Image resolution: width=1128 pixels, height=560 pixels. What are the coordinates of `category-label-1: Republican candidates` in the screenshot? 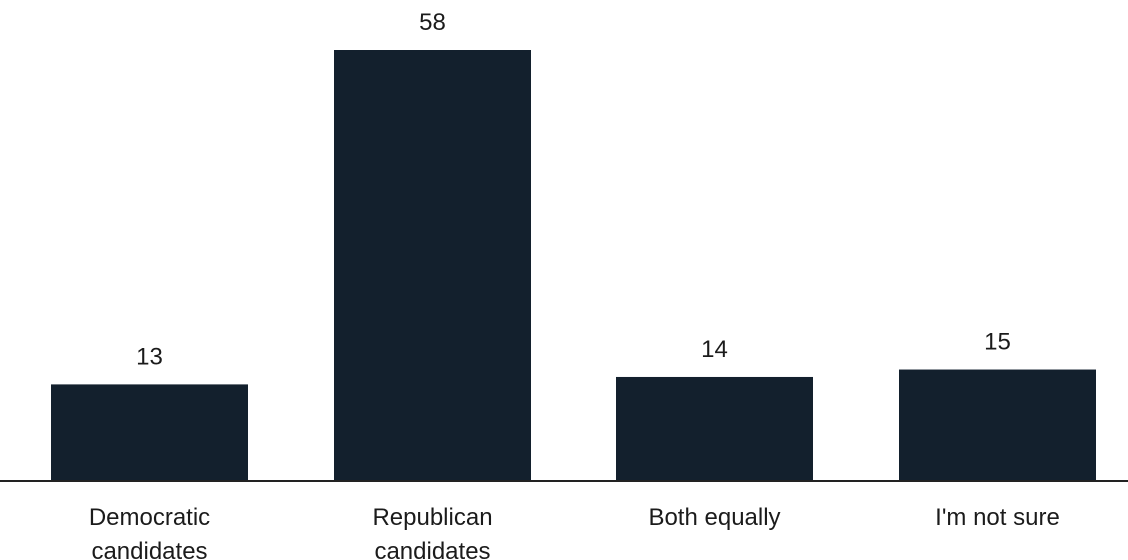 It's located at (432, 532).